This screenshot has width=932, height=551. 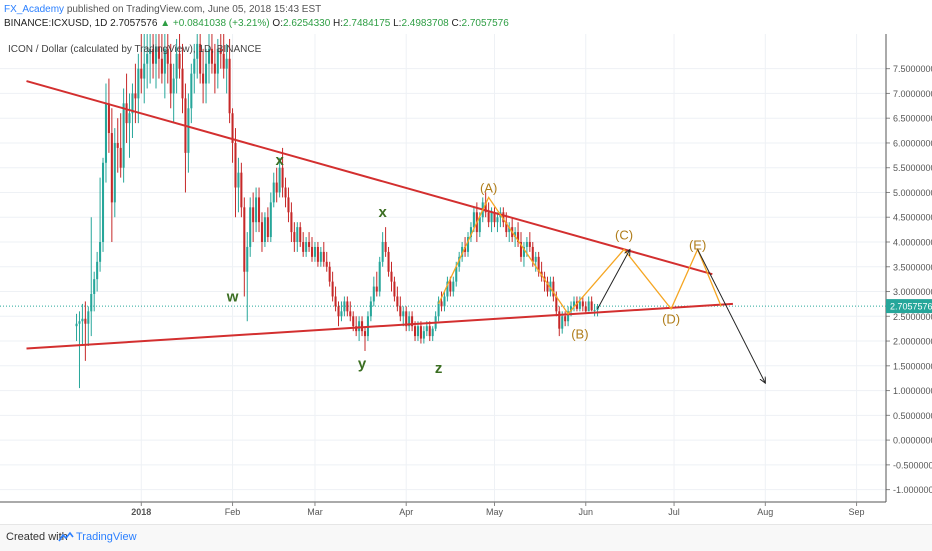 What do you see at coordinates (134, 23) in the screenshot?
I see `last-price: 2.7057576` at bounding box center [134, 23].